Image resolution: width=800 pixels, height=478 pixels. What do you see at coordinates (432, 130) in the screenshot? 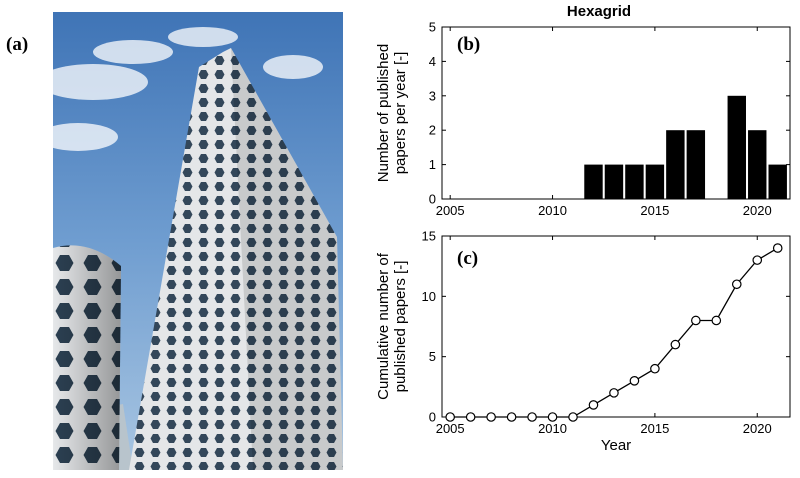
I see `chart-b-ytick-label: 2` at bounding box center [432, 130].